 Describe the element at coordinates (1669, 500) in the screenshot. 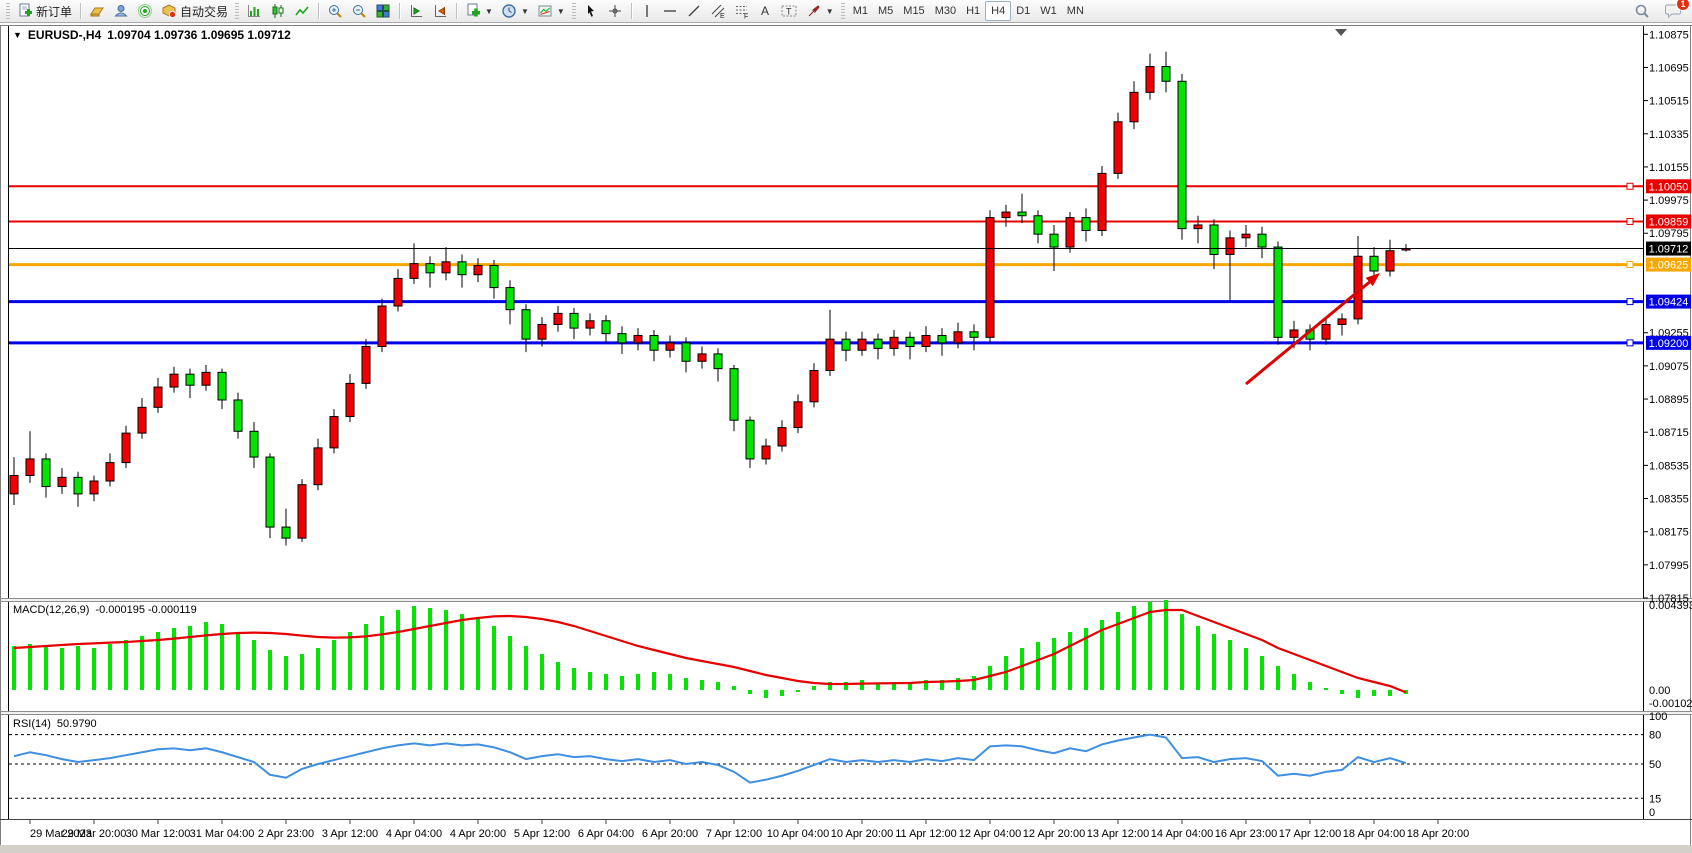

I see `svg-text: 1.08355` at that location.